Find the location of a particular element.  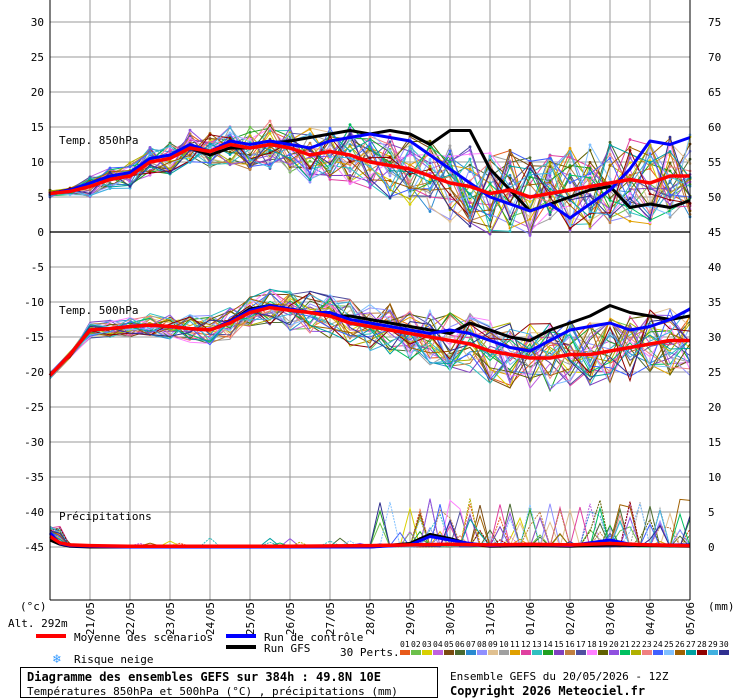

legend-control-label: Run de contrôle is located at coordinates (313, 637).